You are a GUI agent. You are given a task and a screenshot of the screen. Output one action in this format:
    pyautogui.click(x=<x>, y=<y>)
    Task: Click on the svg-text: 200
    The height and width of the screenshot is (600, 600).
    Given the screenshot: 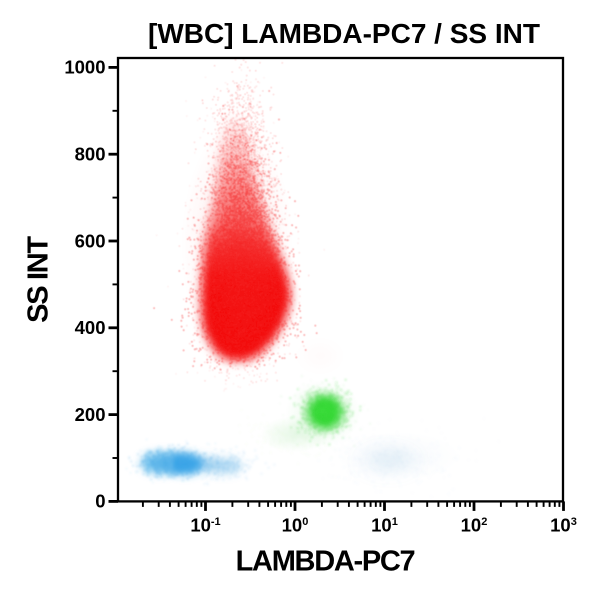 What is the action you would take?
    pyautogui.click(x=90, y=414)
    